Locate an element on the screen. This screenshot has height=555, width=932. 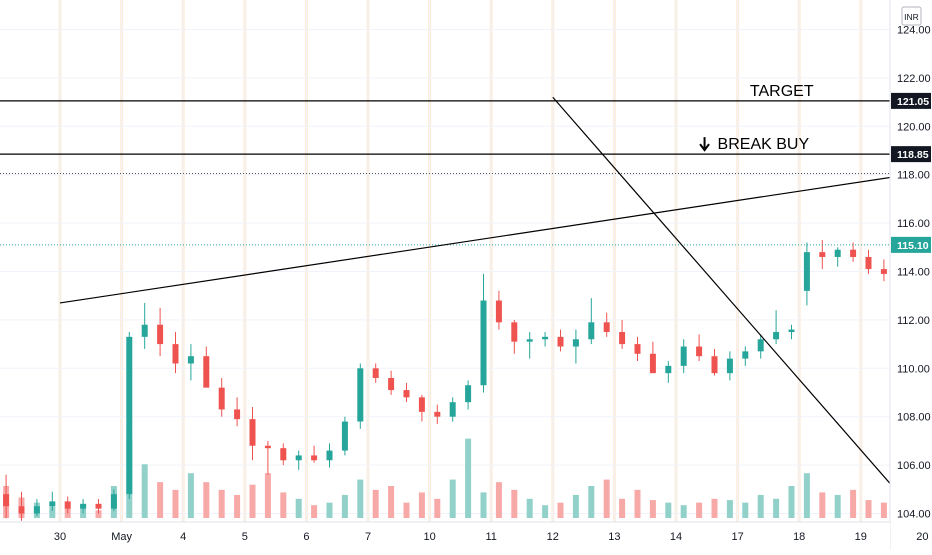
last-price-tag-text: 115.10 is located at coordinates (913, 246).